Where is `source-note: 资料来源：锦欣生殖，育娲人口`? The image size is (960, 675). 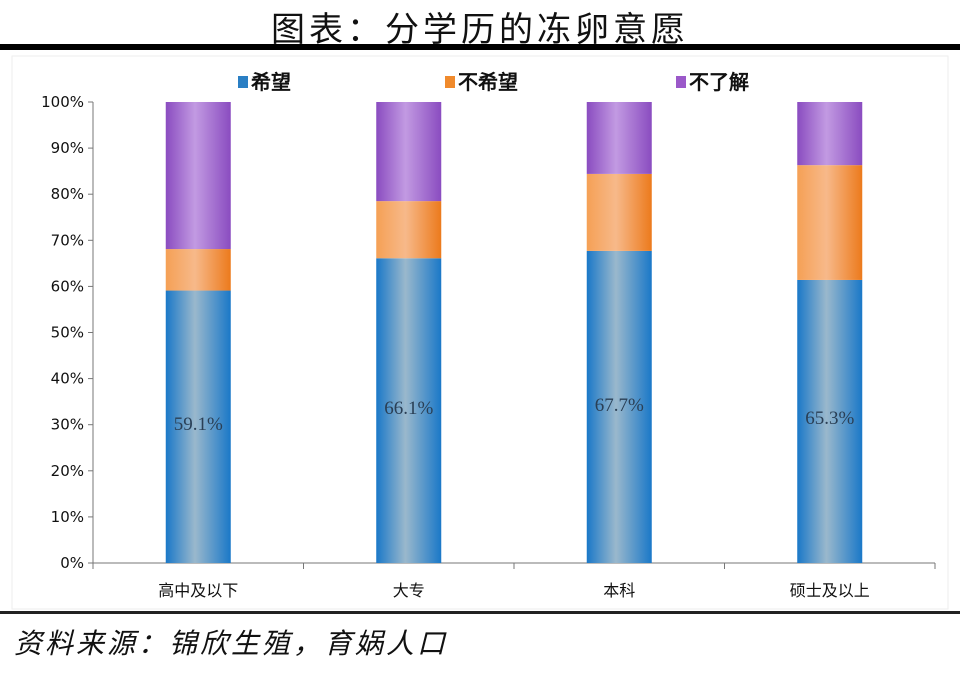
source-note: 资料来源：锦欣生殖，育娲人口 is located at coordinates (231, 643).